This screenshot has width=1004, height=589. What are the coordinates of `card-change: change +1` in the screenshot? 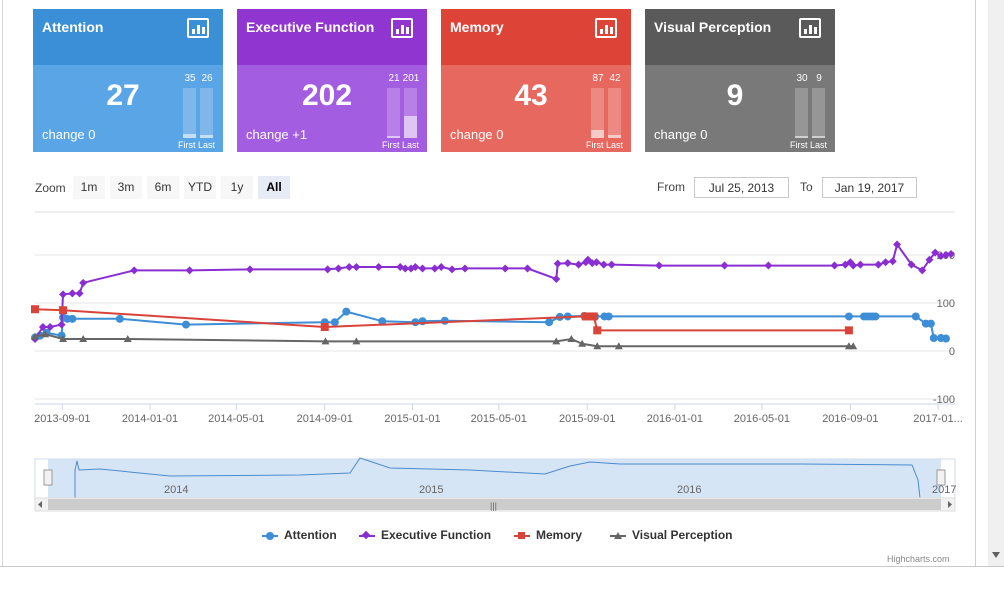 It's located at (277, 134).